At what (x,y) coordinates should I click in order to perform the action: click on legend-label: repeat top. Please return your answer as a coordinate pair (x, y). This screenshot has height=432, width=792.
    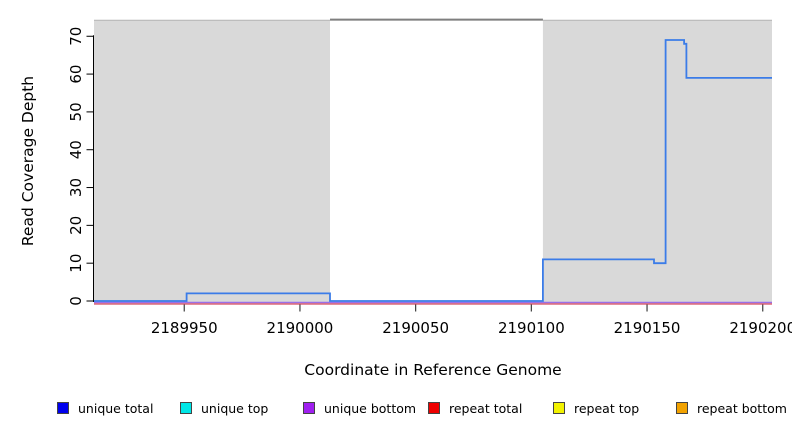
    Looking at the image, I should click on (607, 408).